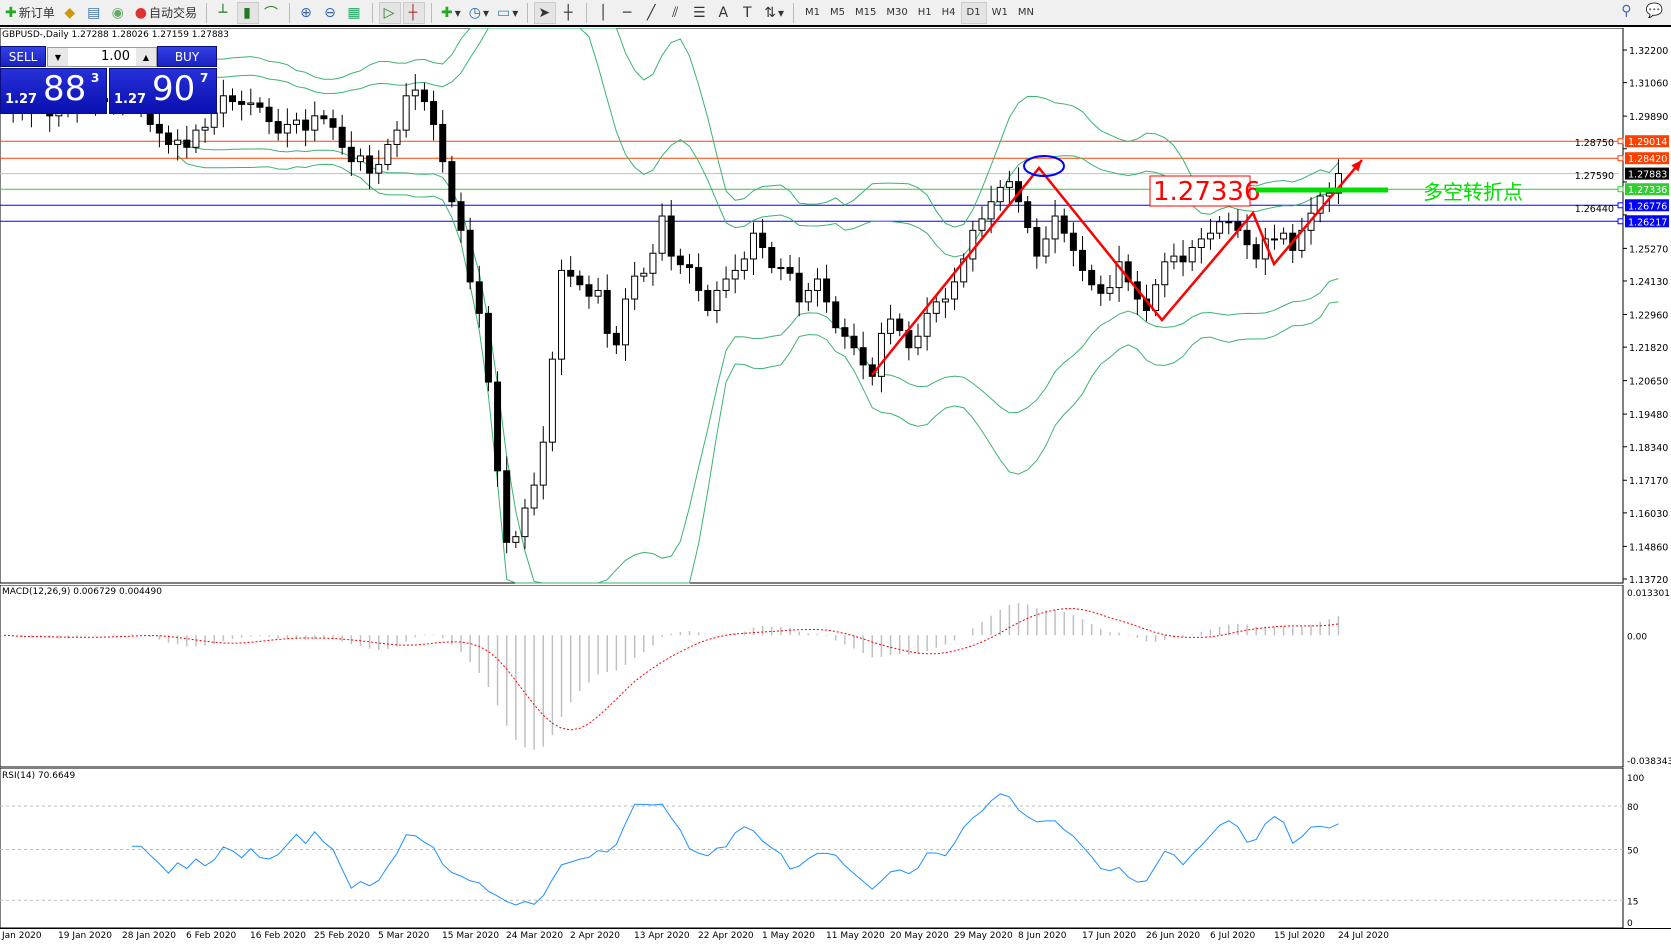  What do you see at coordinates (1647, 175) in the screenshot?
I see `level-price-label: 1.27883` at bounding box center [1647, 175].